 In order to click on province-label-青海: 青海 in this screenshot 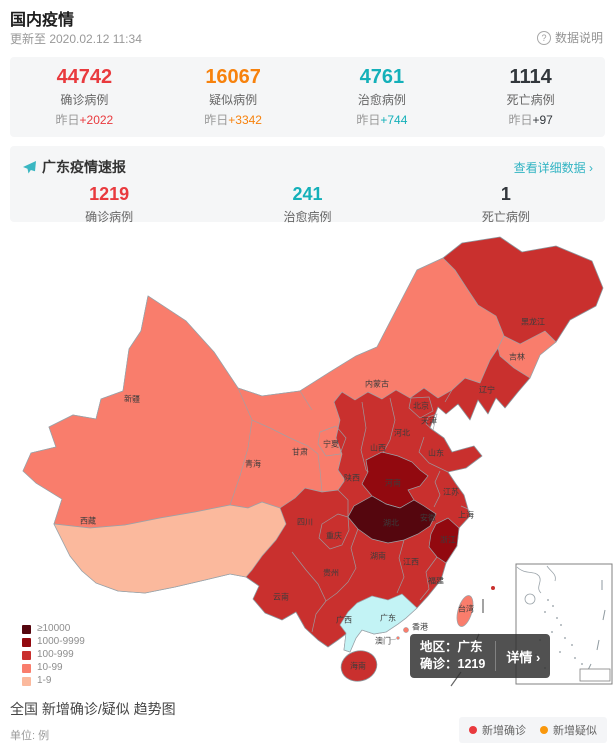, I will do `click(253, 464)`.